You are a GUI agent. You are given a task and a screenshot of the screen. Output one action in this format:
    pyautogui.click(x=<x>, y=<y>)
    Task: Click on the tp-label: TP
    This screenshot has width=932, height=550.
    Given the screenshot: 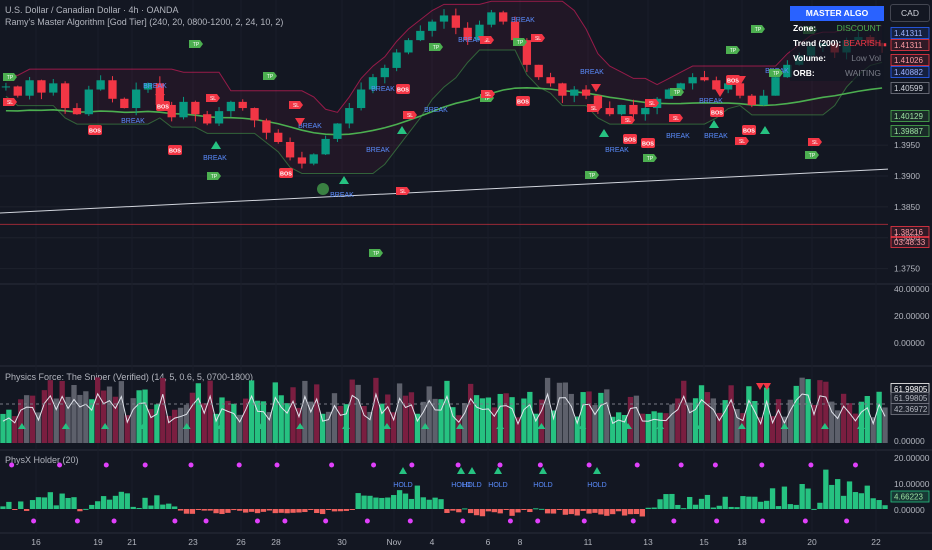 What is the action you would take?
    pyautogui.click(x=487, y=99)
    